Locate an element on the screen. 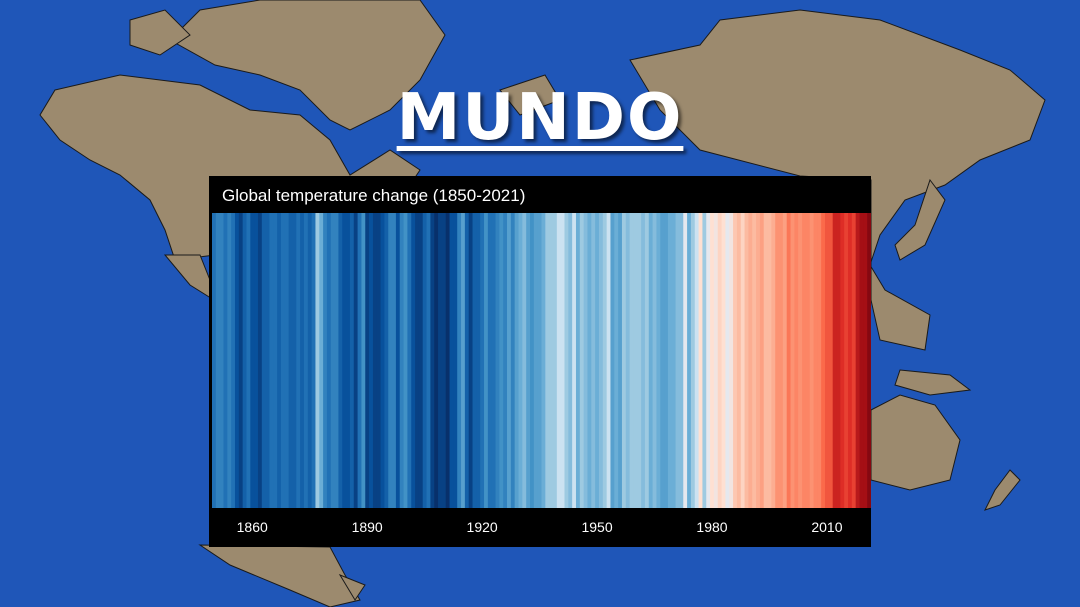  stripe-2017 is located at coordinates (854, 360).